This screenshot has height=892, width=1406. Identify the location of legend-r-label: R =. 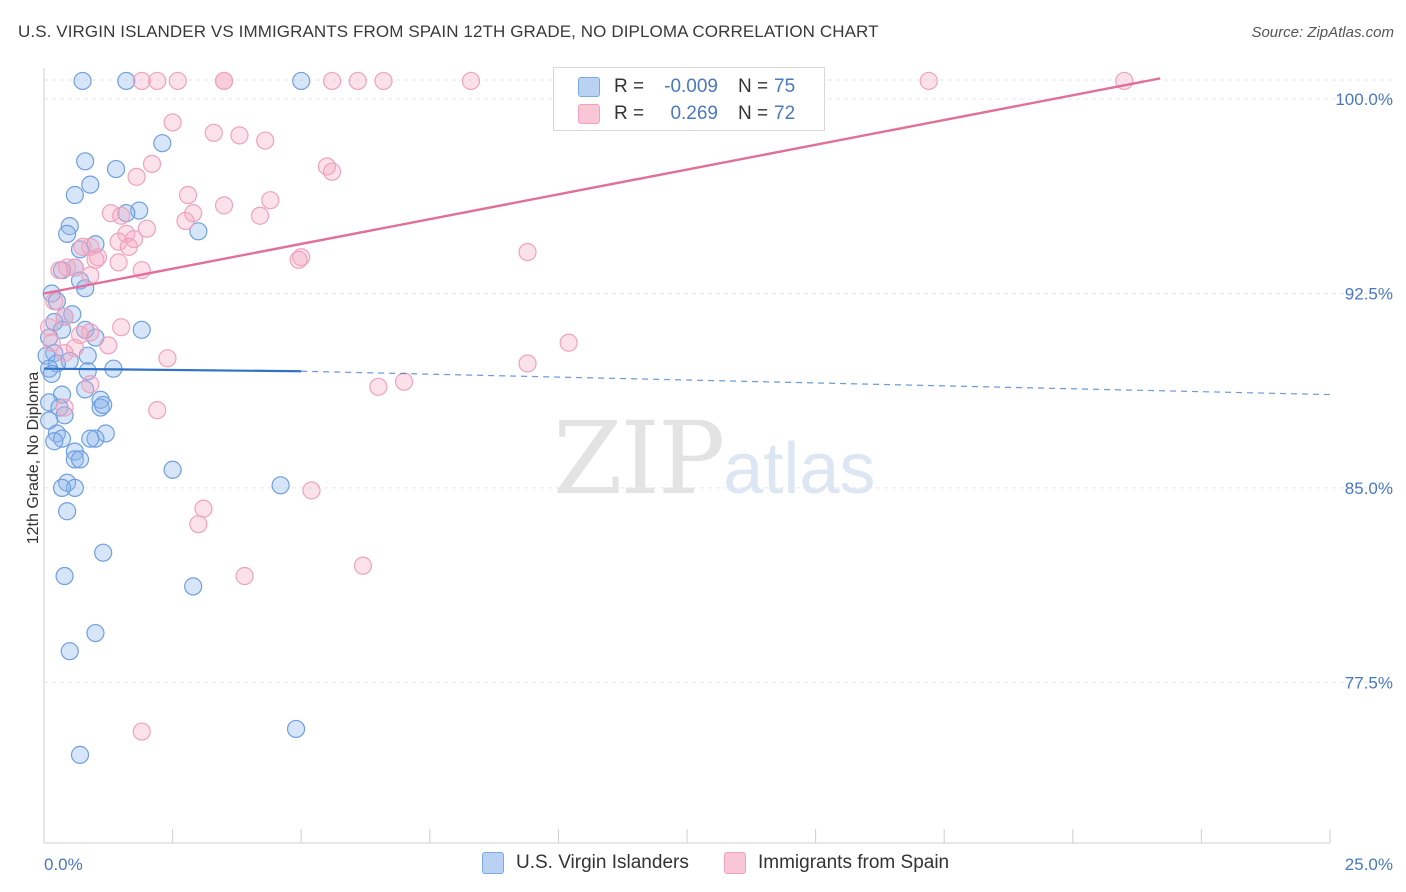
(629, 86).